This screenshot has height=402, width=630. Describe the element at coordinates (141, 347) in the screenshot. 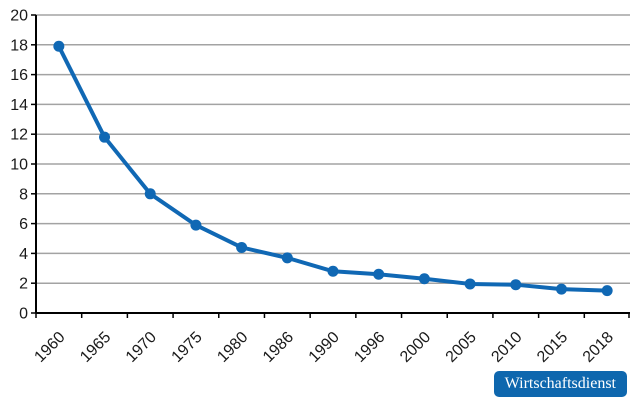

I see `x-tick-label: 1970` at that location.